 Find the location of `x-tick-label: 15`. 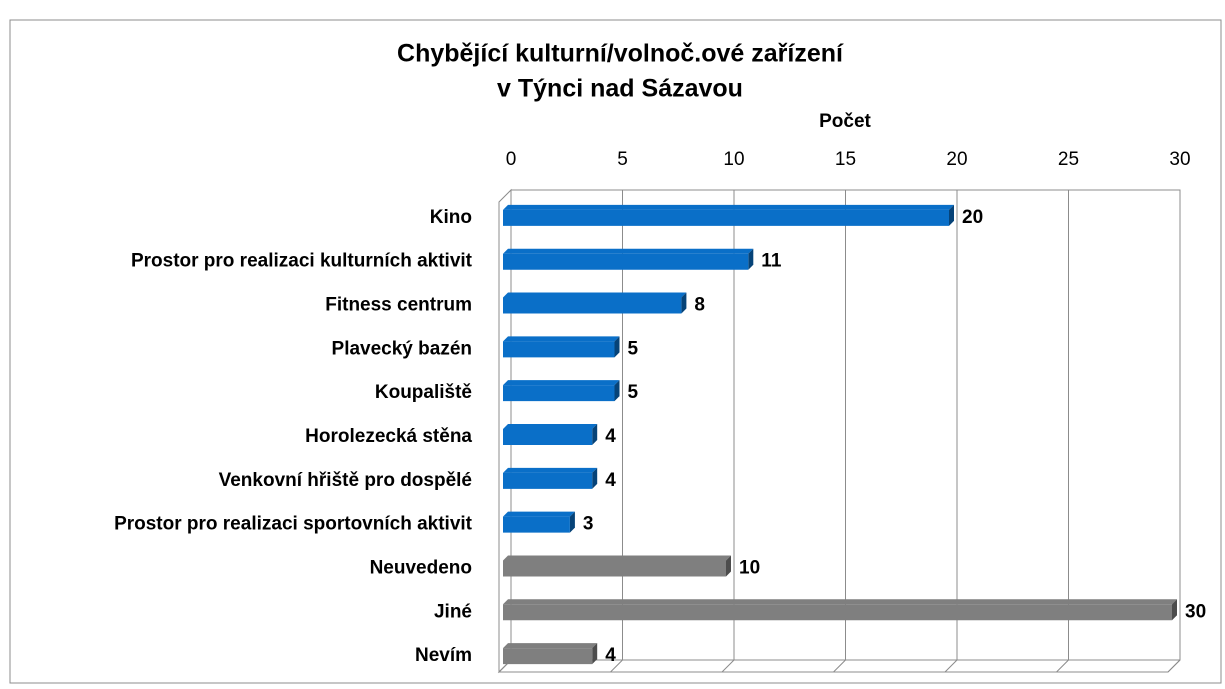

x-tick-label: 15 is located at coordinates (845, 159).